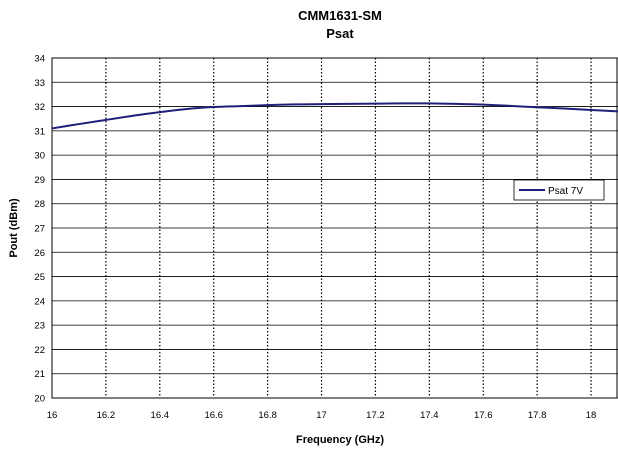 This screenshot has height=451, width=618. What do you see at coordinates (39, 253) in the screenshot?
I see `y-tick-label: 26` at bounding box center [39, 253].